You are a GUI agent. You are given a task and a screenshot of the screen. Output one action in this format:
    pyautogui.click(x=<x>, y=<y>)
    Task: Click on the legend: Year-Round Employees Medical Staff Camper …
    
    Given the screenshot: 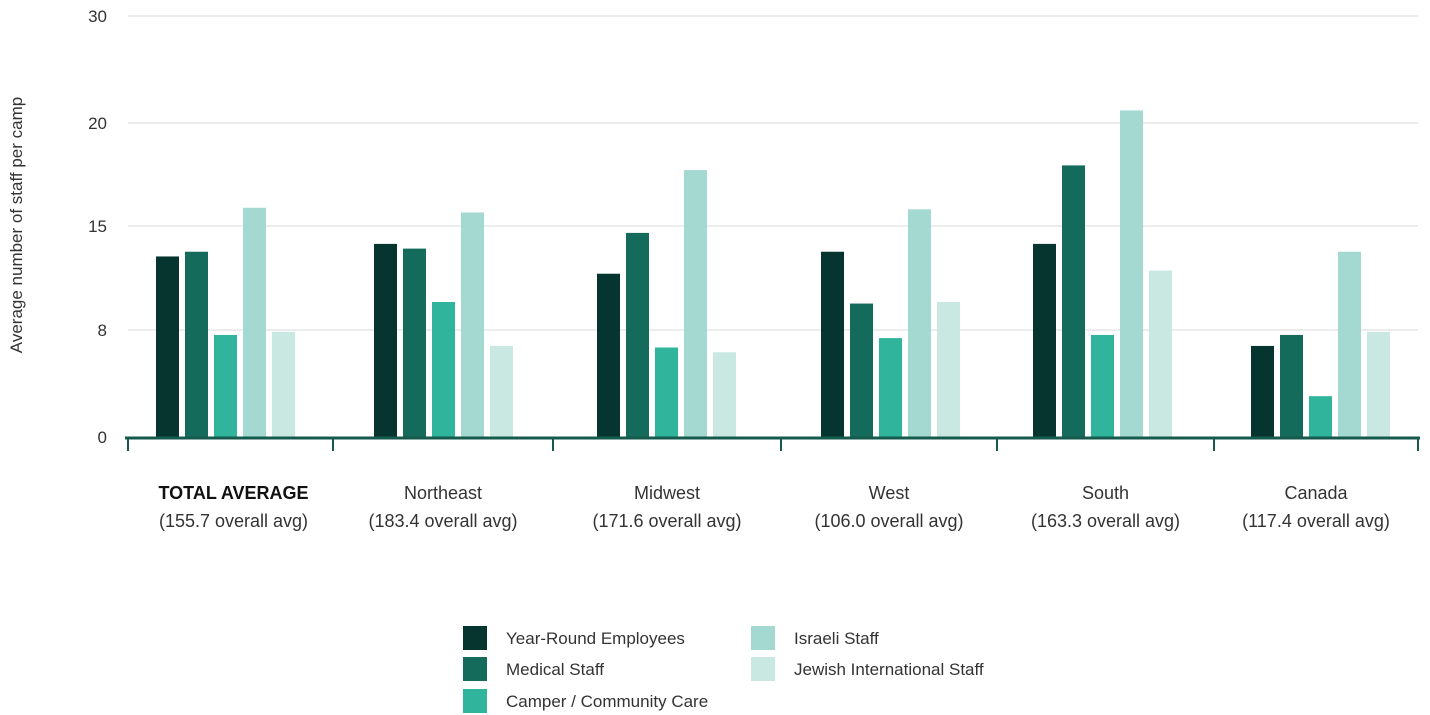 What is the action you would take?
    pyautogui.click(x=723, y=669)
    